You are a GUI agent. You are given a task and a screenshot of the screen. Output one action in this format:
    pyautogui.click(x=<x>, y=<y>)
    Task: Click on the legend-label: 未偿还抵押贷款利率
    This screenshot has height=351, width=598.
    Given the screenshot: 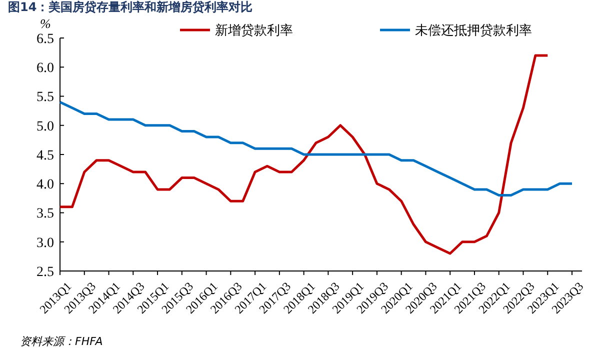 What is the action you would take?
    pyautogui.click(x=473, y=30)
    